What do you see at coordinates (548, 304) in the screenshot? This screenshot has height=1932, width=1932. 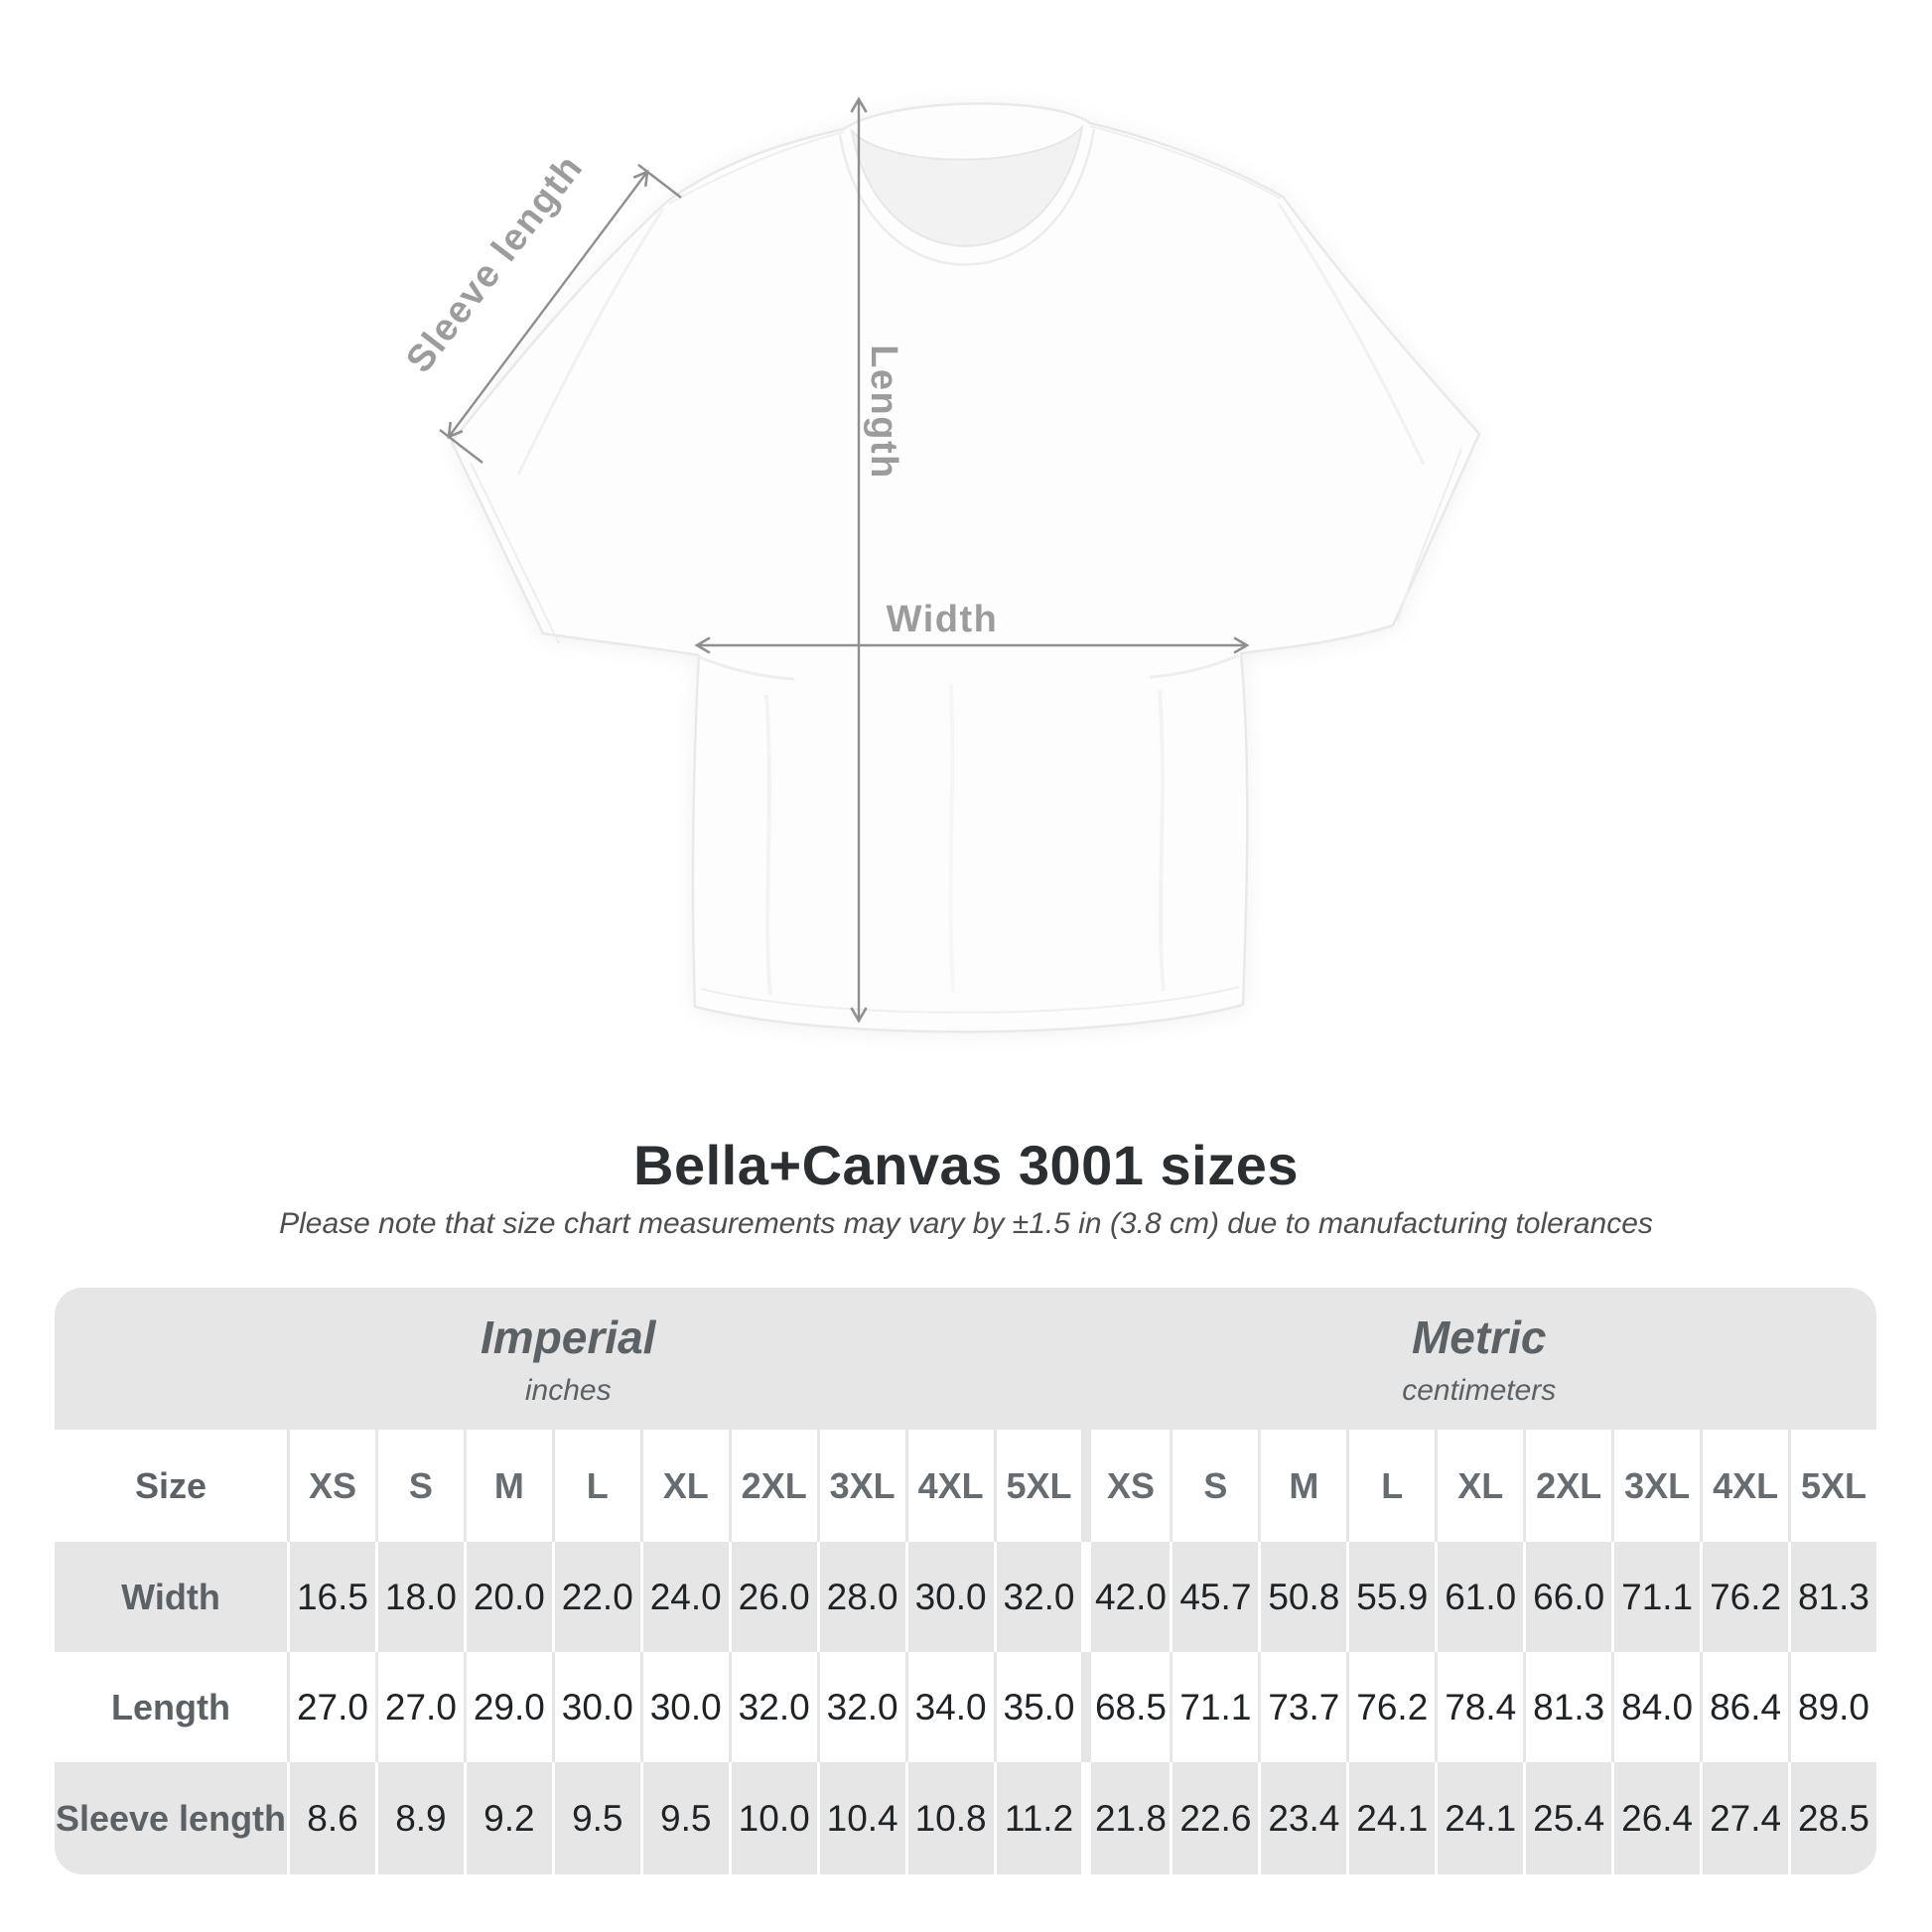 I see `sleeve-length-arrow` at bounding box center [548, 304].